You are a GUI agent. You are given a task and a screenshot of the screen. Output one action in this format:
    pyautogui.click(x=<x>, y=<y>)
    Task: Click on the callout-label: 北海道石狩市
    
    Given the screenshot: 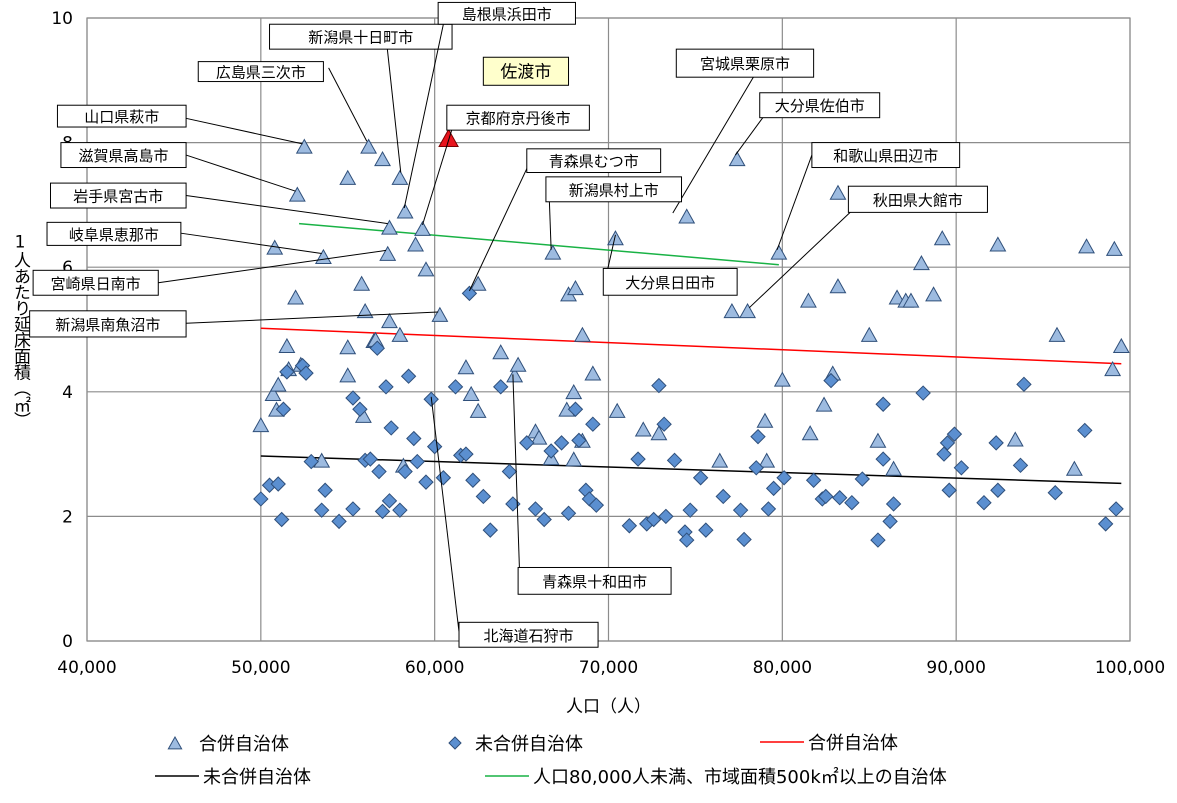 What is the action you would take?
    pyautogui.click(x=529, y=636)
    